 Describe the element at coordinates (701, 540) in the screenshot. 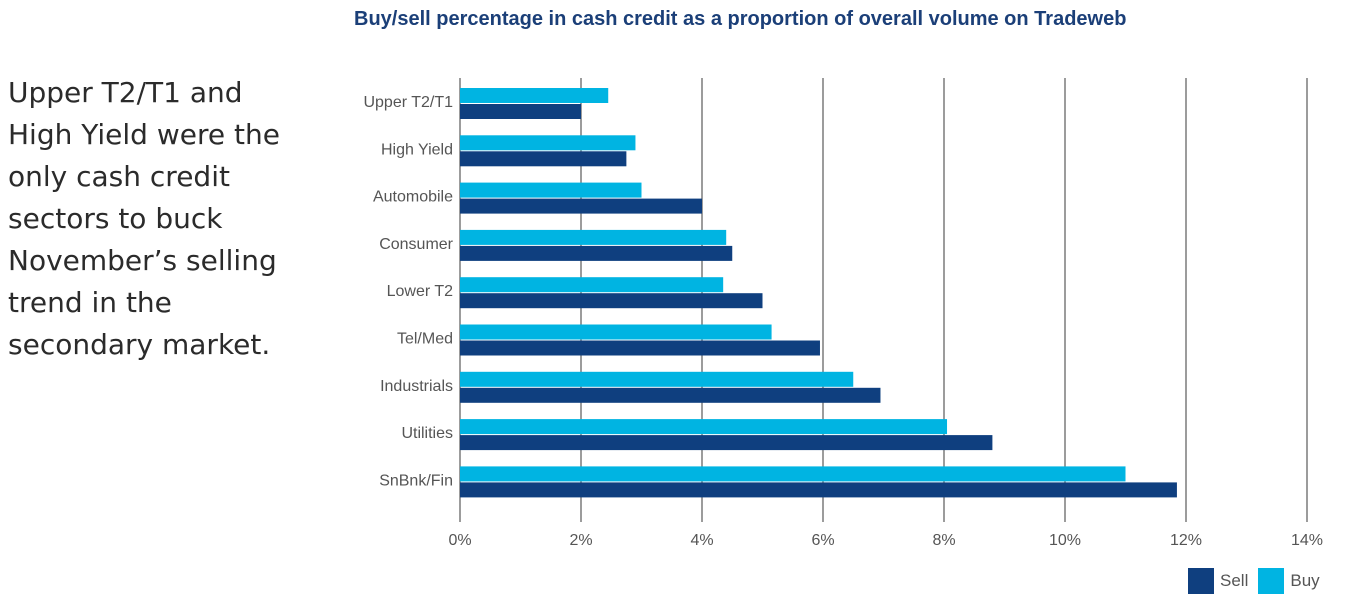

I see `x-tick-label: 4%` at that location.